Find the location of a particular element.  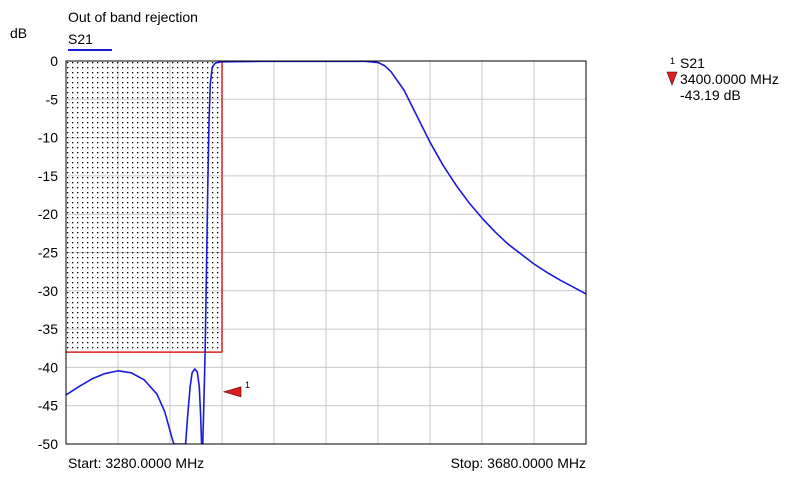

y-tick-label: -10 is located at coordinates (48, 138).